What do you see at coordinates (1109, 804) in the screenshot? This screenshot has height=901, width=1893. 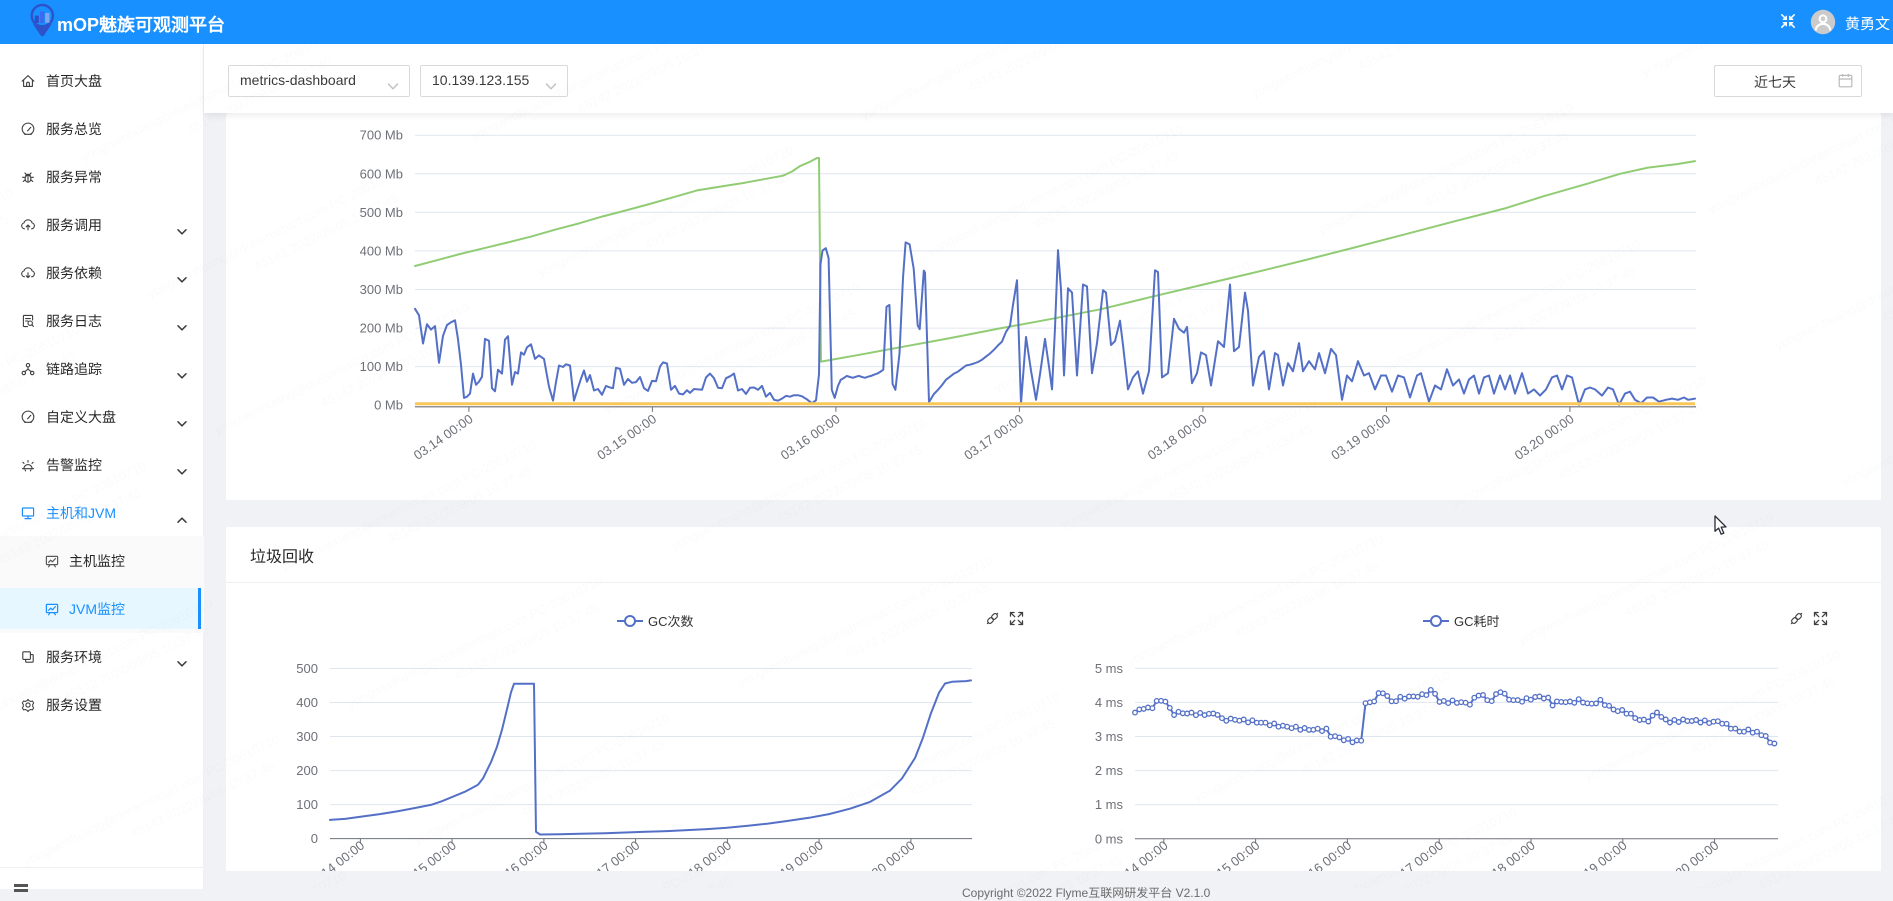 I see `svg-text: 1 ms` at bounding box center [1109, 804].